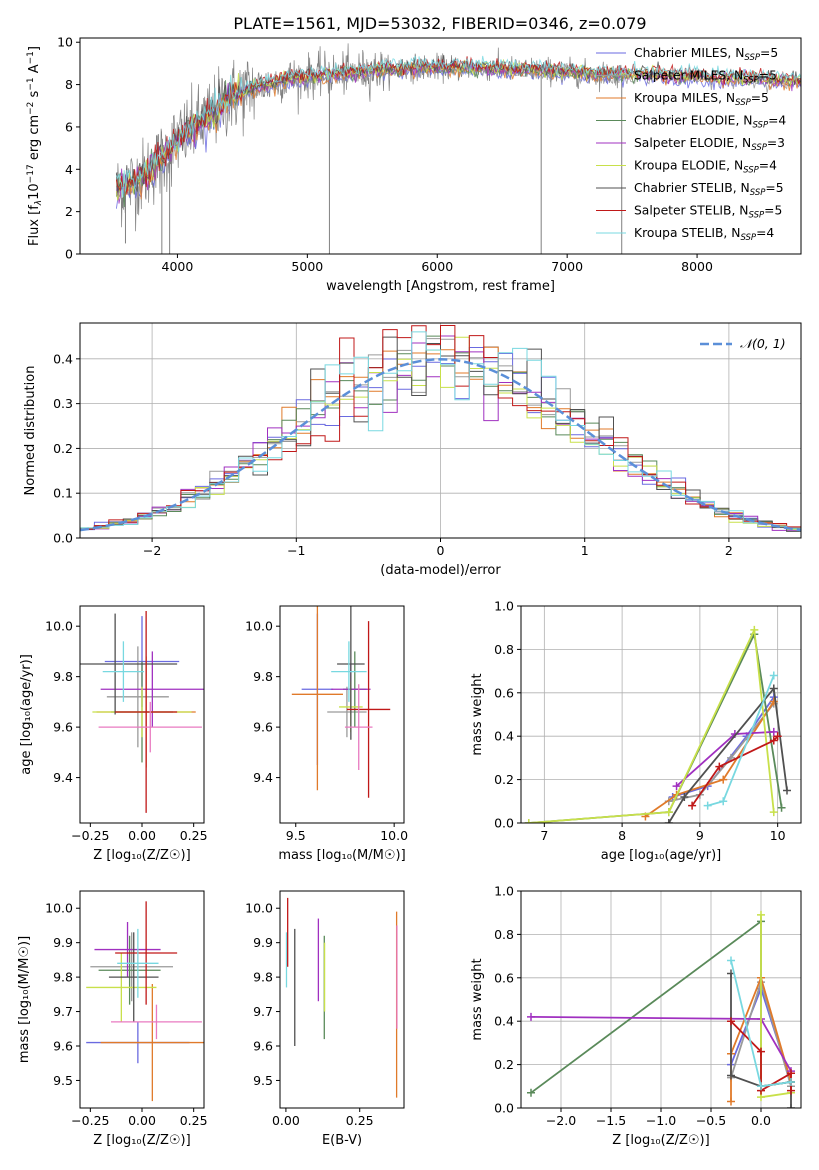 Image resolution: width=819 pixels, height=1170 pixels. I want to click on y-axis-label: mass weight, so click(477, 999).